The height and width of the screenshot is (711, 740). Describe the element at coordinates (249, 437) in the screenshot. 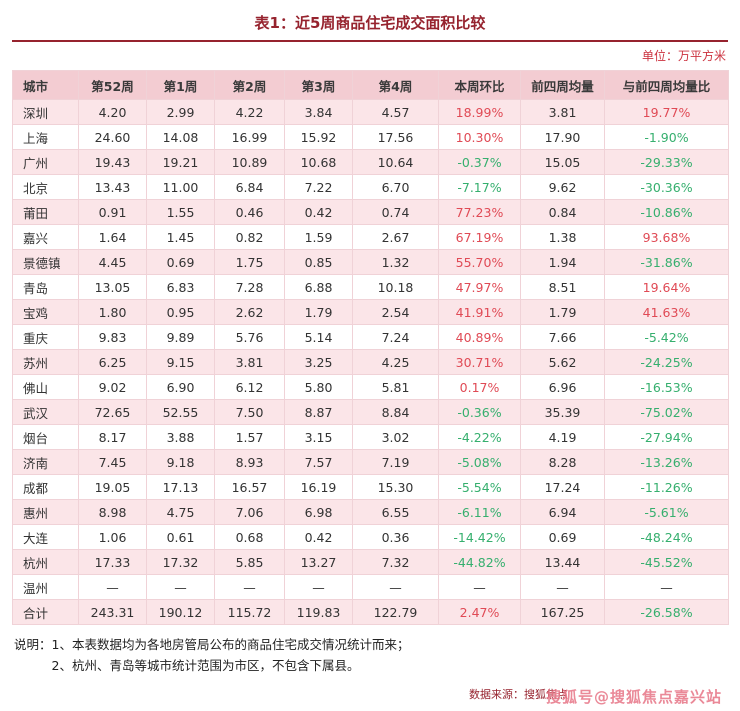

I see `cell-value: 1.57` at that location.